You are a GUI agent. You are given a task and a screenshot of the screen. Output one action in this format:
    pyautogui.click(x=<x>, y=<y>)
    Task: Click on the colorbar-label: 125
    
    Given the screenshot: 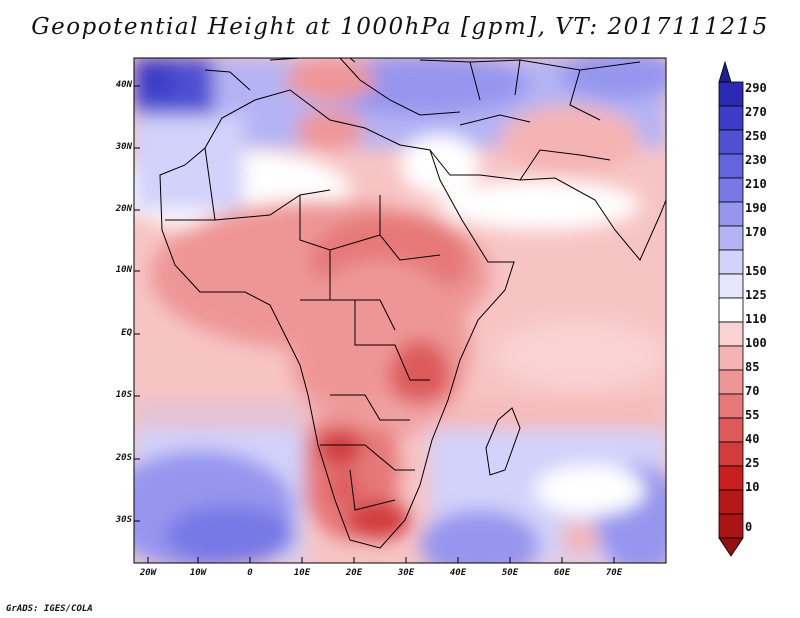 What is the action you would take?
    pyautogui.click(x=756, y=295)
    